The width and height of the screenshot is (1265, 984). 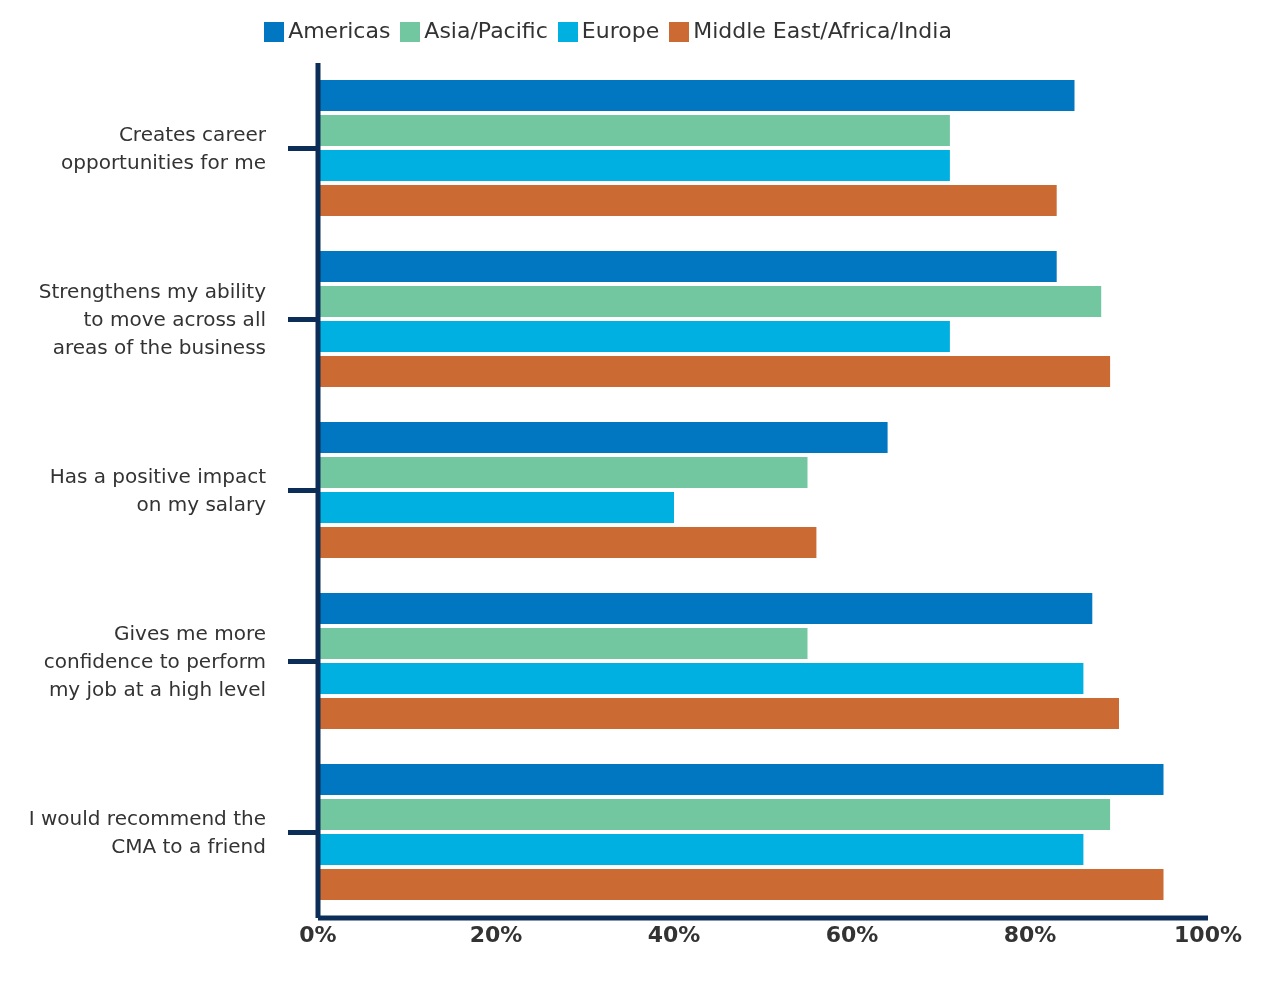 I want to click on legend-label: Middle East/Africa/India, so click(x=822, y=30).